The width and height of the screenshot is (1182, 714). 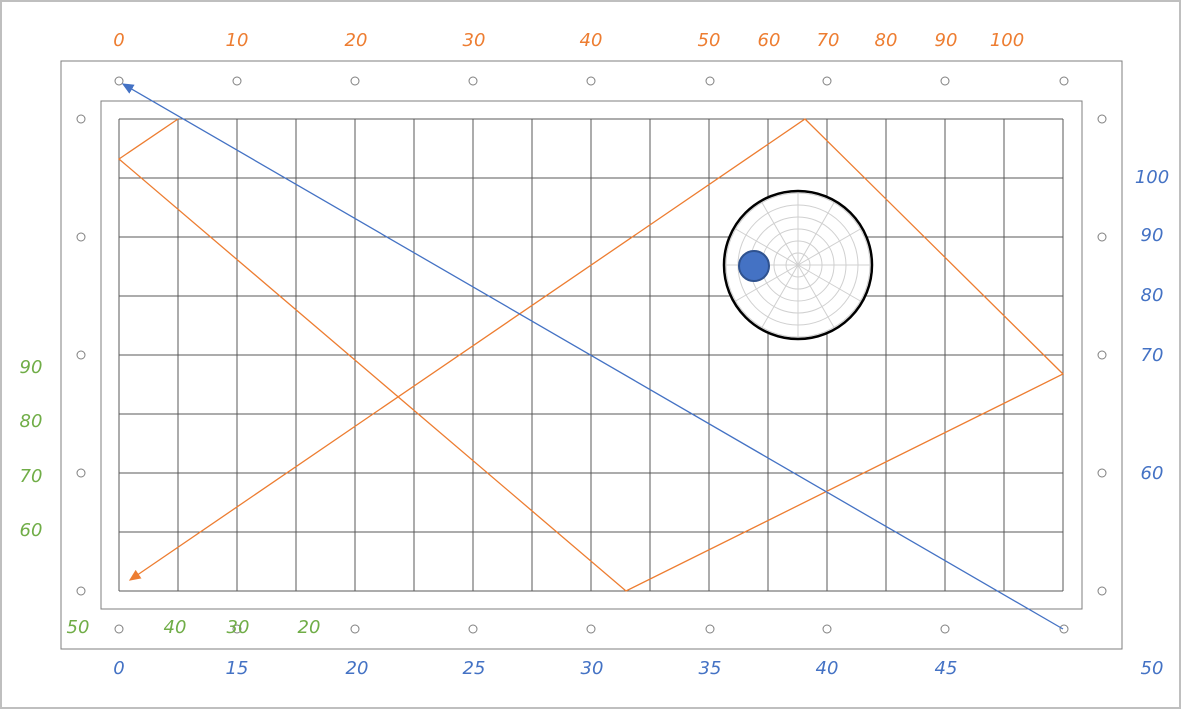 What do you see at coordinates (474, 668) in the screenshot?
I see `scale-label: 25` at bounding box center [474, 668].